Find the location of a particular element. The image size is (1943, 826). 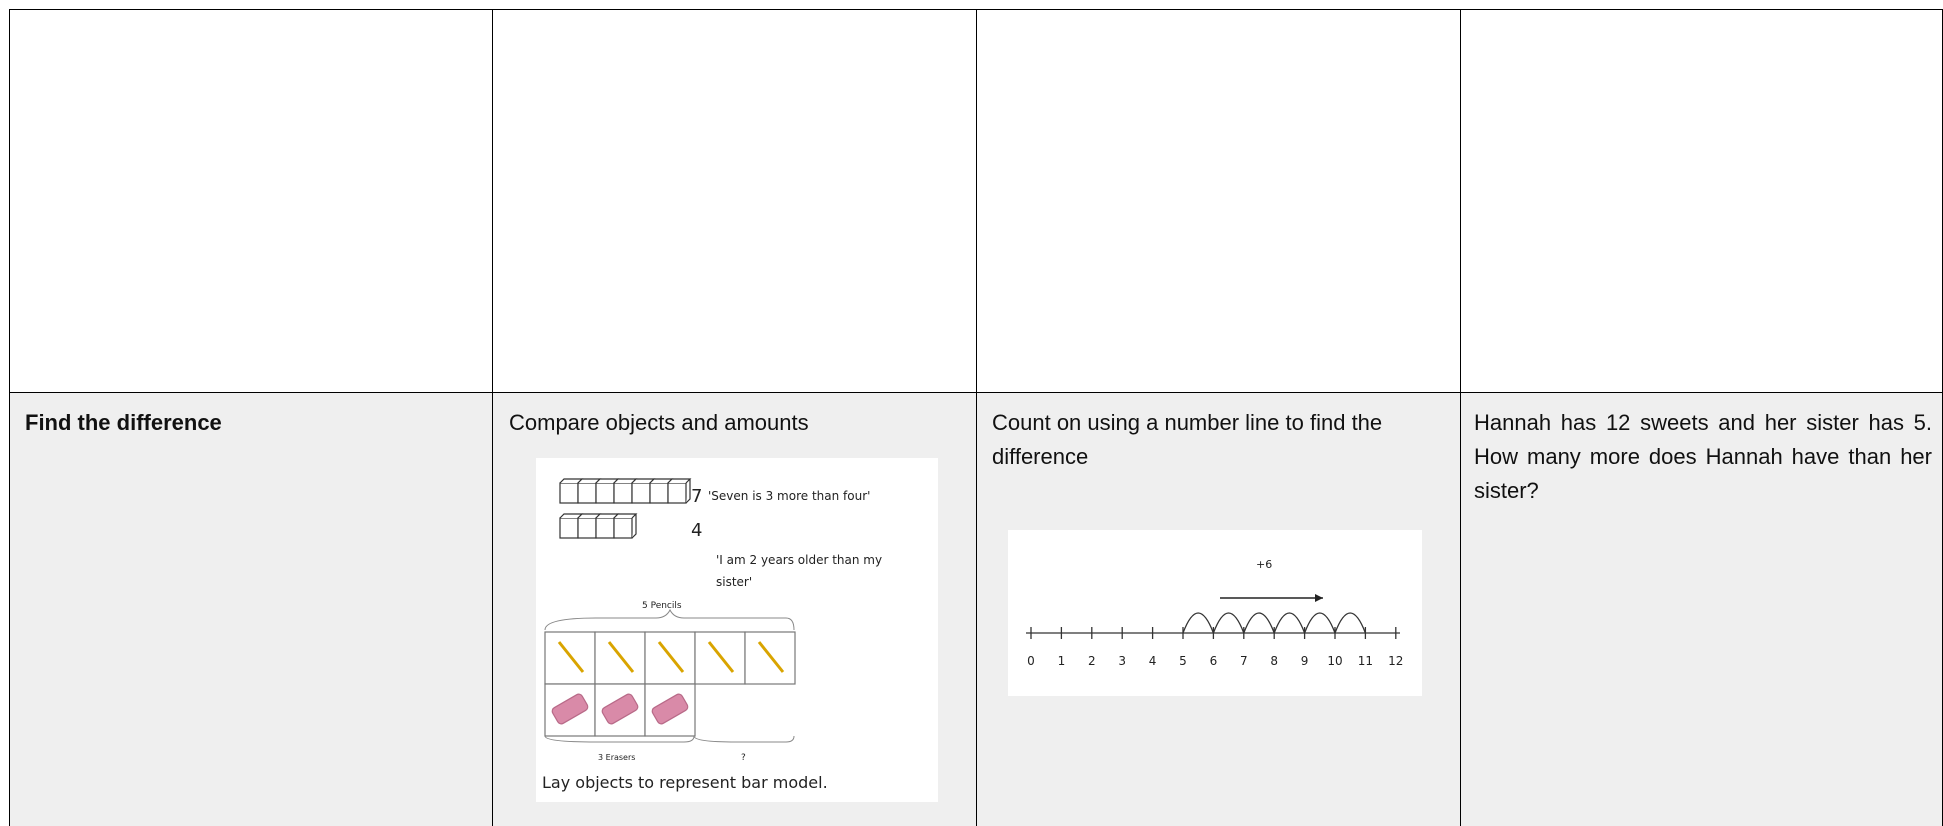

tick-label: 11 is located at coordinates (1365, 661).